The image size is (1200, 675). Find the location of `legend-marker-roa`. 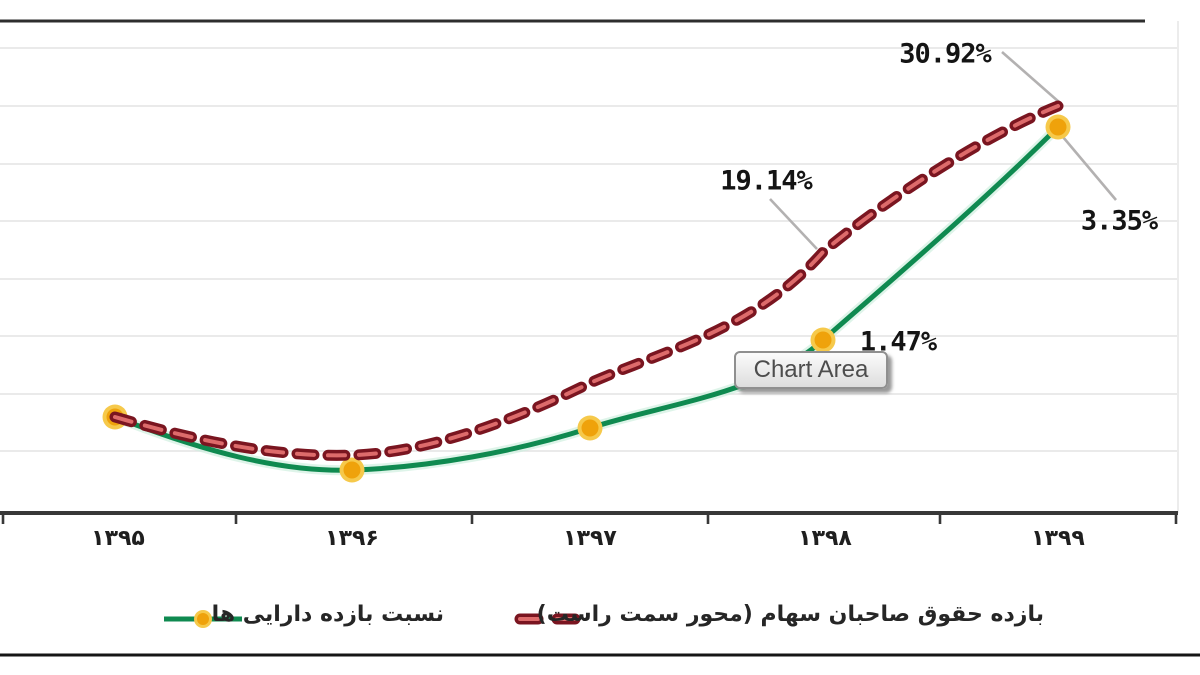

legend-marker-roa is located at coordinates (203, 619).